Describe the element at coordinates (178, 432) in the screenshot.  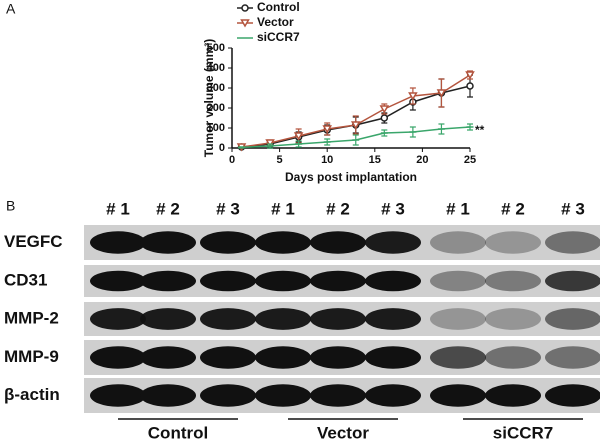
I see `group-label: Control` at that location.